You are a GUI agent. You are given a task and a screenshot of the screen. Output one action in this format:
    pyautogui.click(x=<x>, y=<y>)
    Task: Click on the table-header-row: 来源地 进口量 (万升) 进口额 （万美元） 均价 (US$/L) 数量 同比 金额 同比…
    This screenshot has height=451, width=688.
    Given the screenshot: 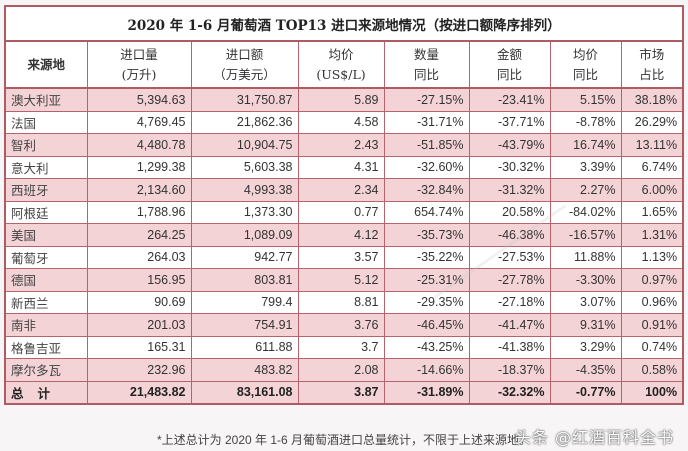 What is the action you would take?
    pyautogui.click(x=344, y=64)
    